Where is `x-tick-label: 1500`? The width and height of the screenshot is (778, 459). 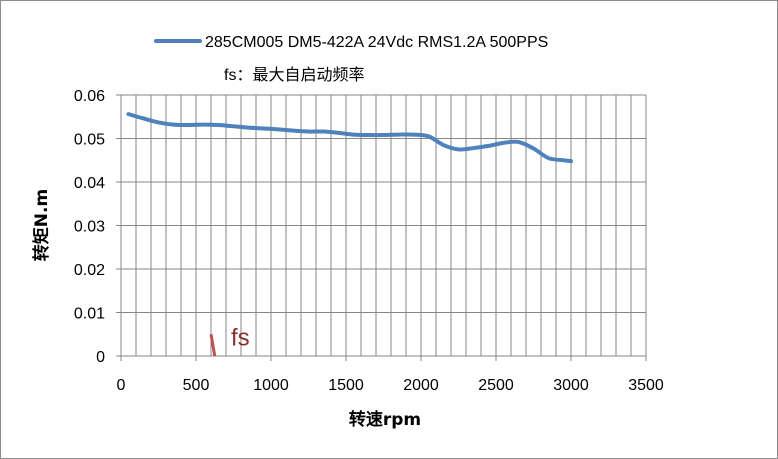 x-tick-label: 1500 is located at coordinates (346, 385).